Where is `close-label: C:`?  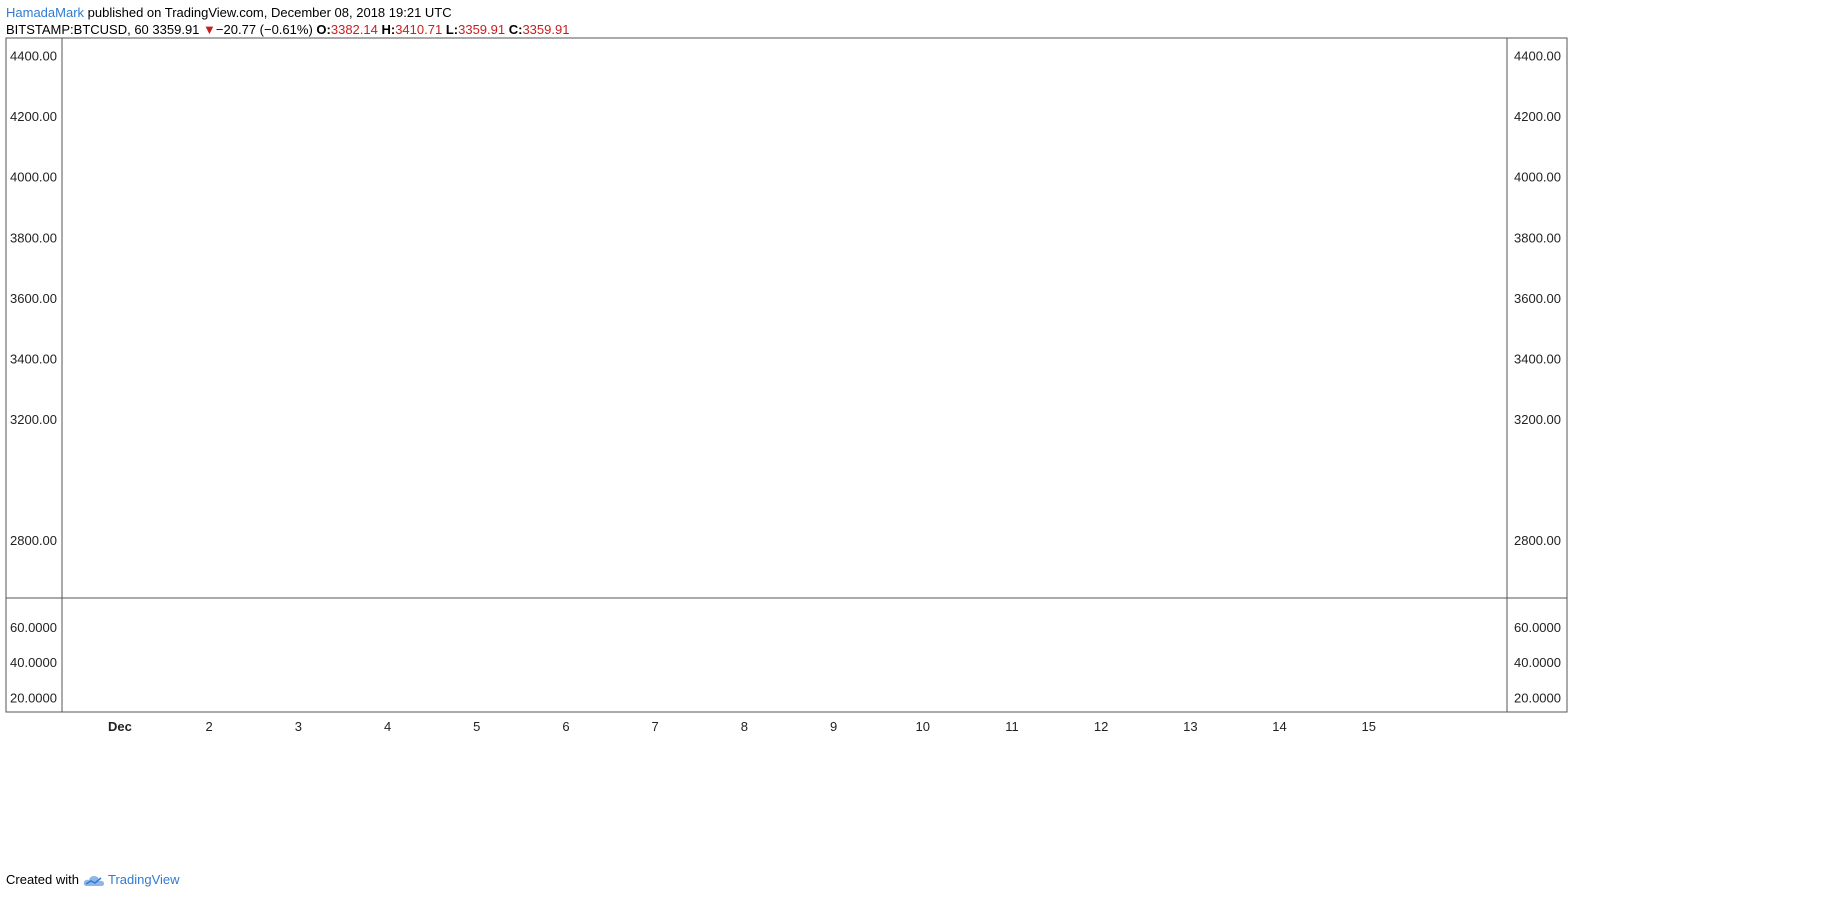 close-label: C: is located at coordinates (515, 29).